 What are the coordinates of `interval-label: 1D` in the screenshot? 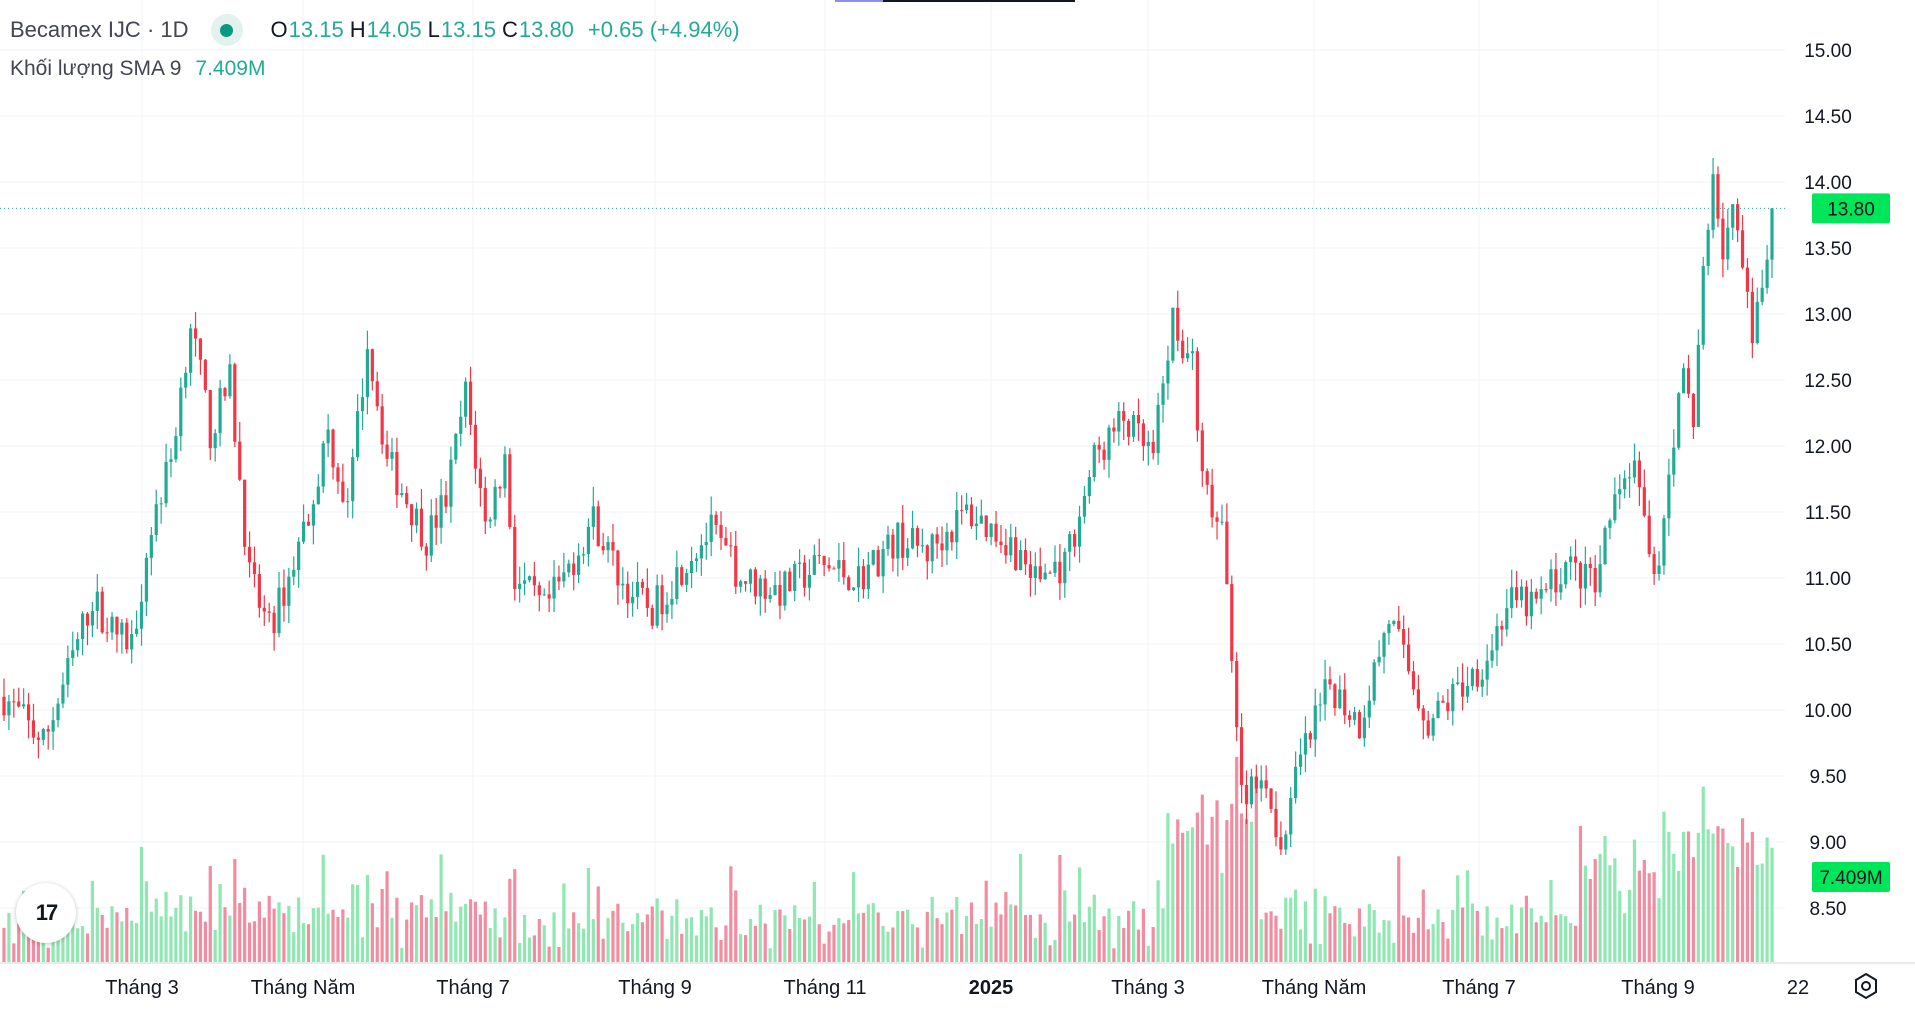 It's located at (174, 29).